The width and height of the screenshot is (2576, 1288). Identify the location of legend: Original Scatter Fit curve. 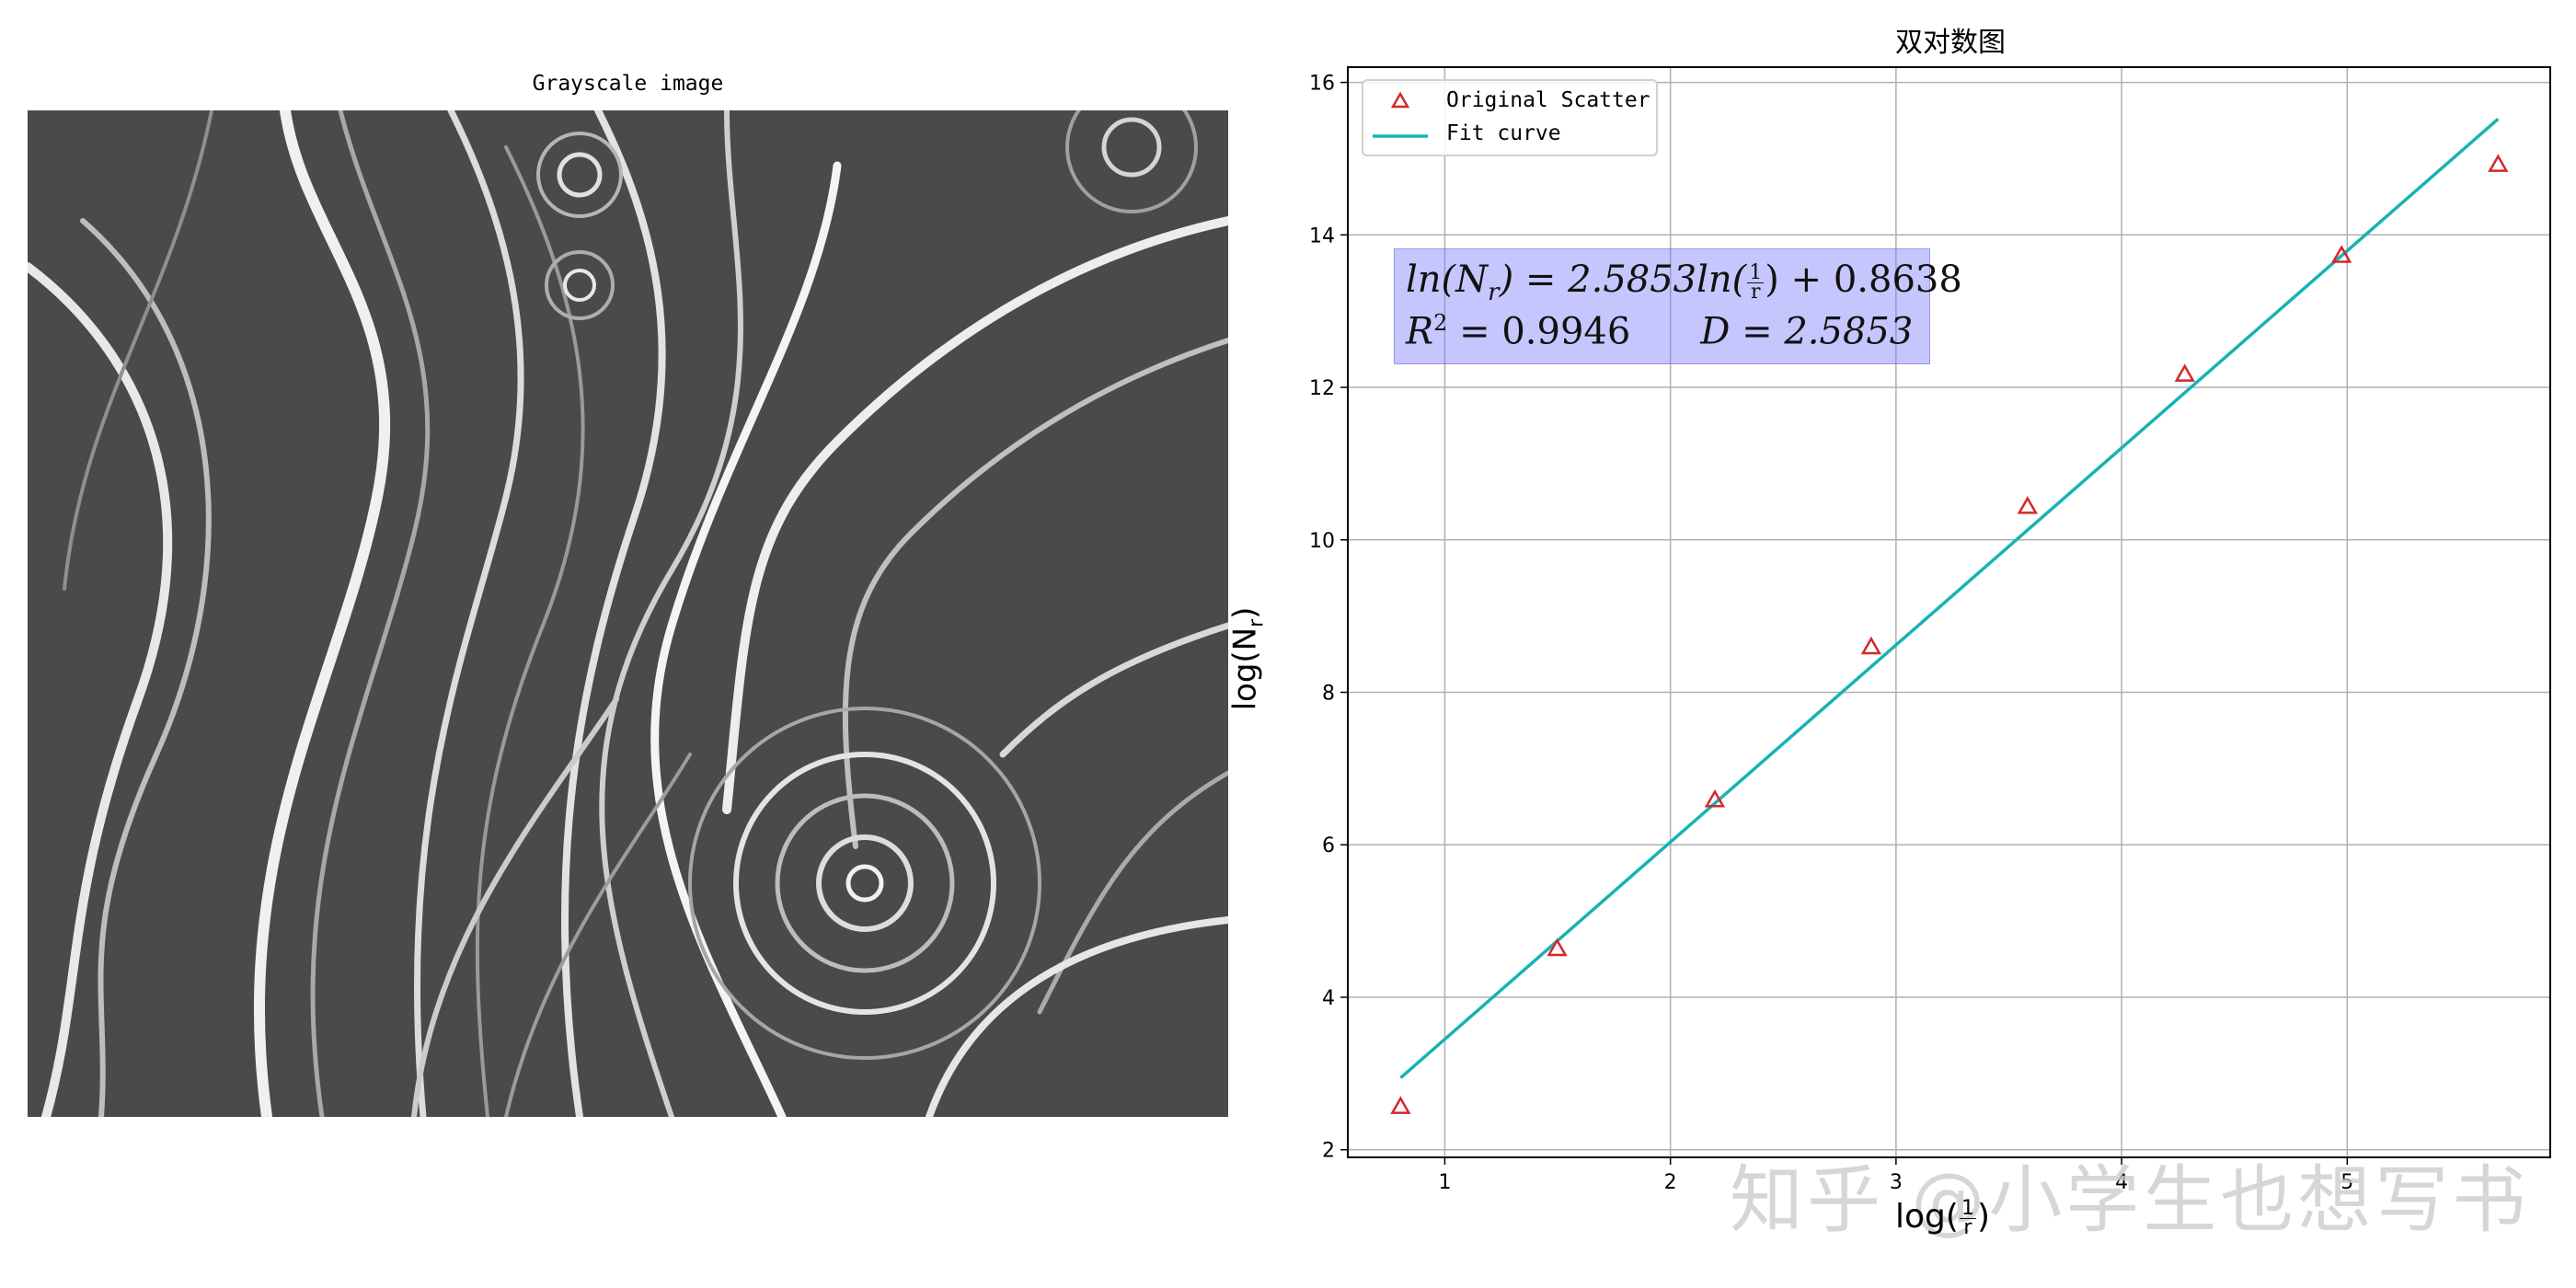
(1510, 117).